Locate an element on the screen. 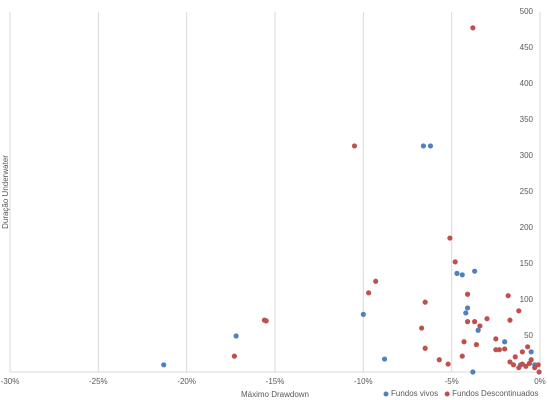 This screenshot has height=400, width=548. y-tick-label: 350 is located at coordinates (527, 119).